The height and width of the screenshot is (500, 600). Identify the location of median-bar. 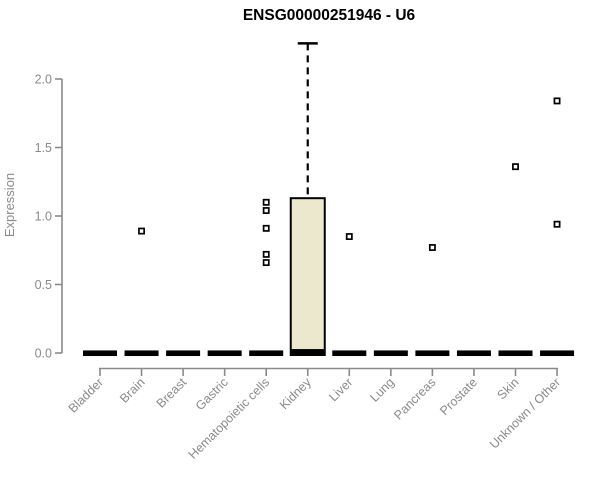
(307, 352).